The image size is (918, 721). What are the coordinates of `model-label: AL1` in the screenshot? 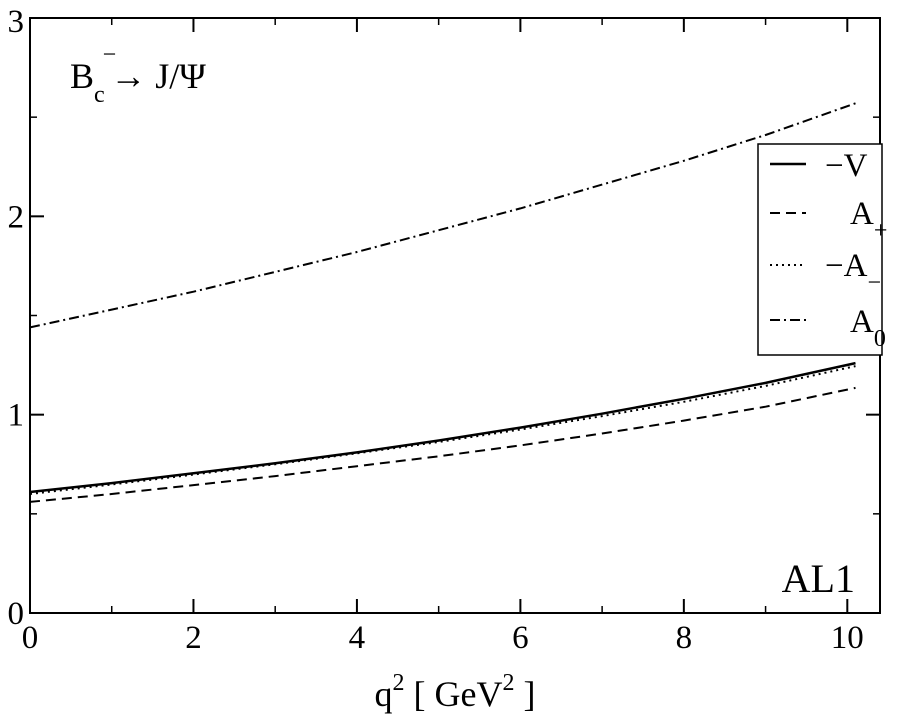 It's located at (818, 578).